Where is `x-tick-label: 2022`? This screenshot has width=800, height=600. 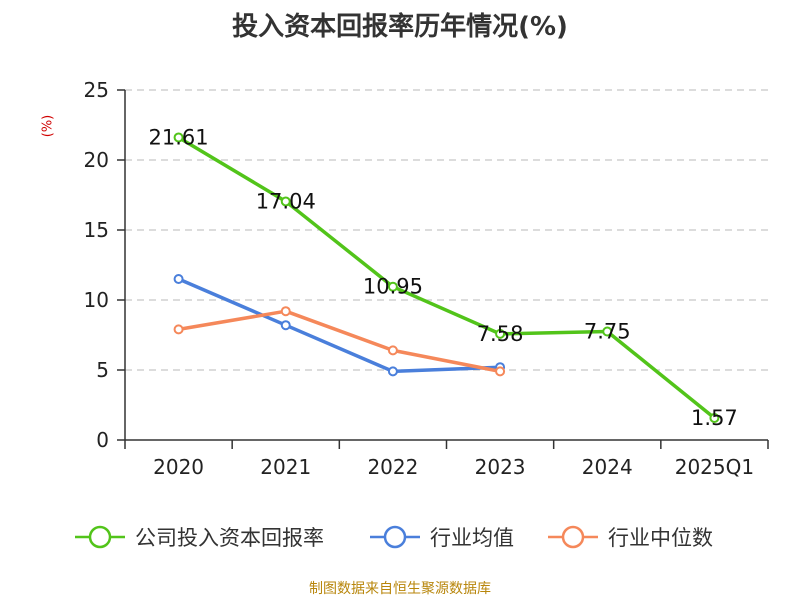
x-tick-label: 2022 is located at coordinates (392, 467).